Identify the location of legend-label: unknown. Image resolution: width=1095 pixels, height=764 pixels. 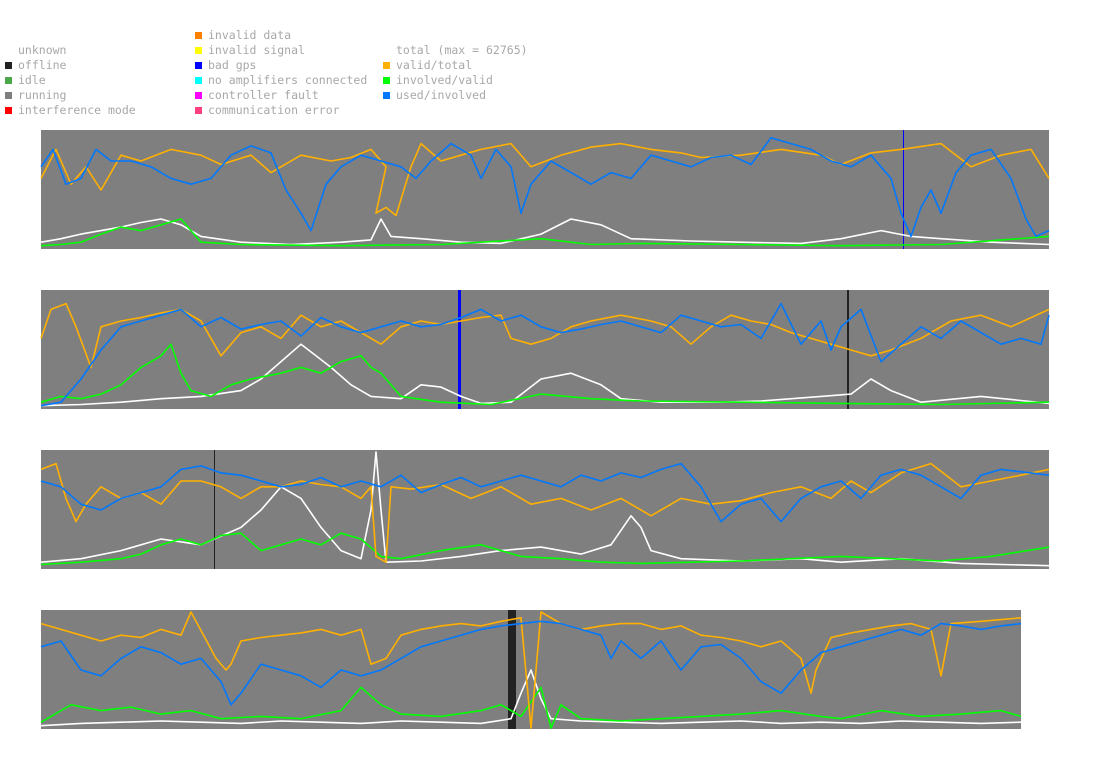
(42, 50).